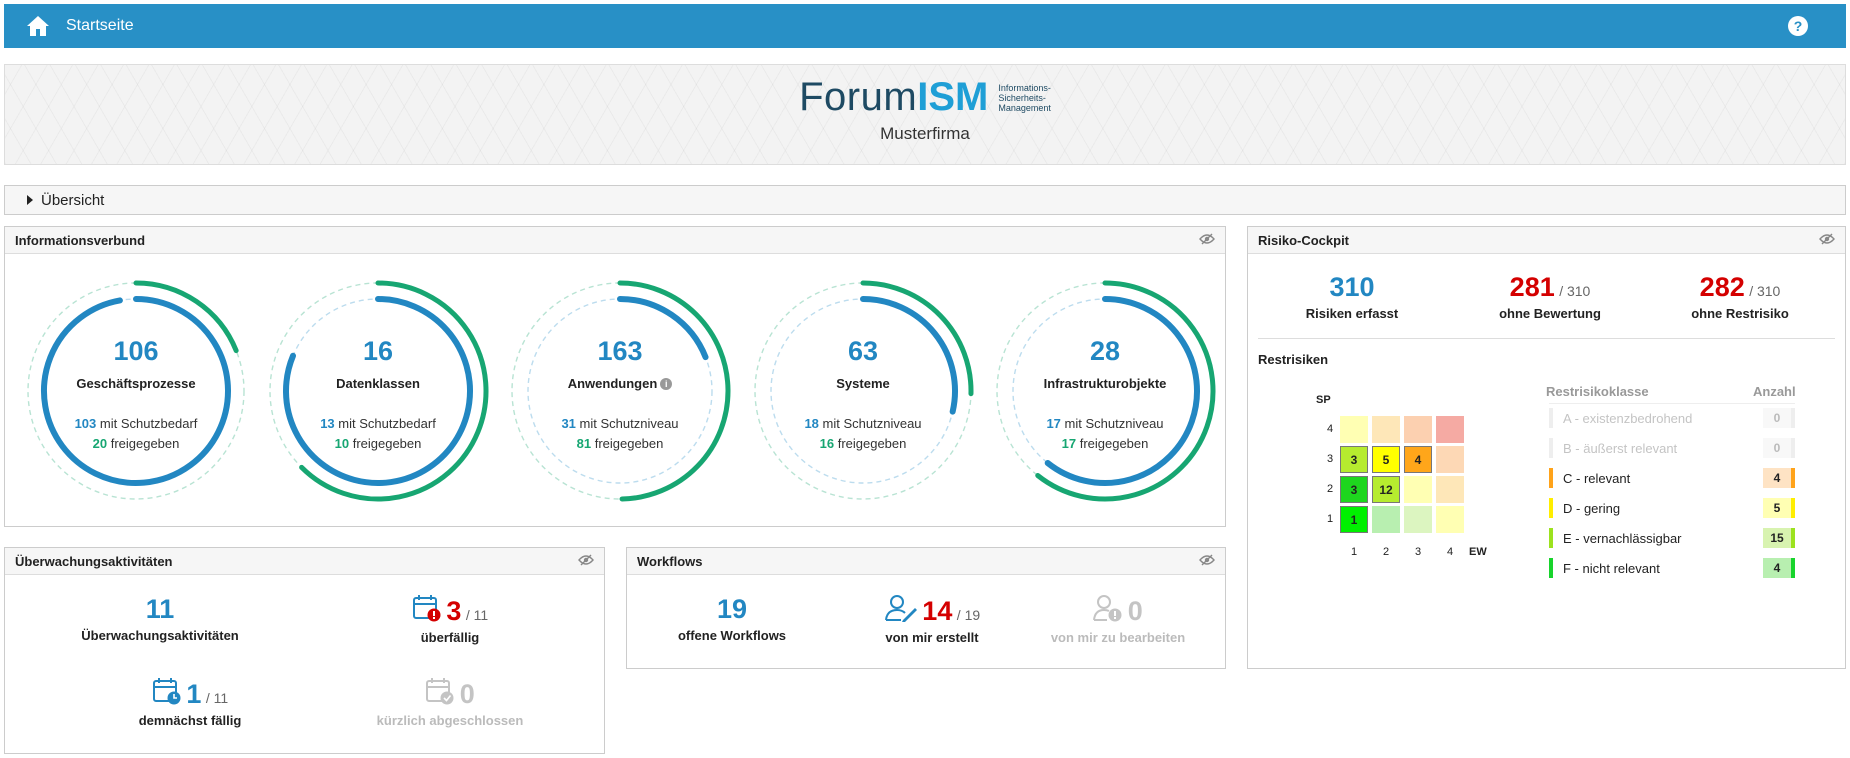 This screenshot has height=758, width=1850. I want to click on kpi-risks-no-rating: 281 / 310 ohne Bewertung, so click(1550, 296).